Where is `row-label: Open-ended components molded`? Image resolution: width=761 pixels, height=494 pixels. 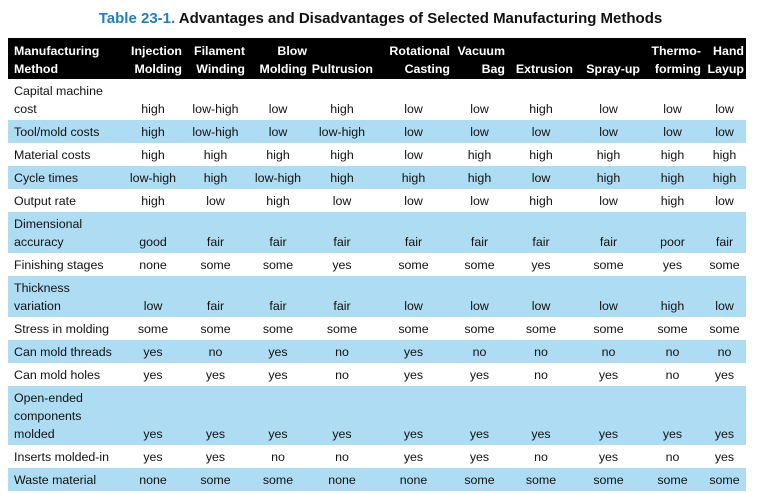 row-label: Open-ended components molded is located at coordinates (65, 415).